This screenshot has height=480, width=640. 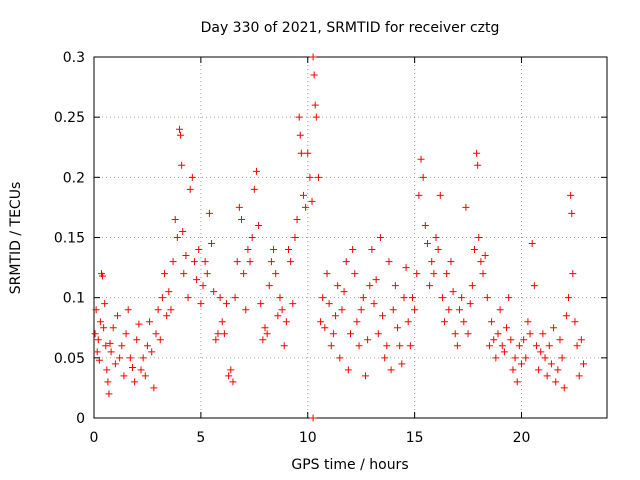 I want to click on y-tick-label: 0.15, so click(x=69, y=239).